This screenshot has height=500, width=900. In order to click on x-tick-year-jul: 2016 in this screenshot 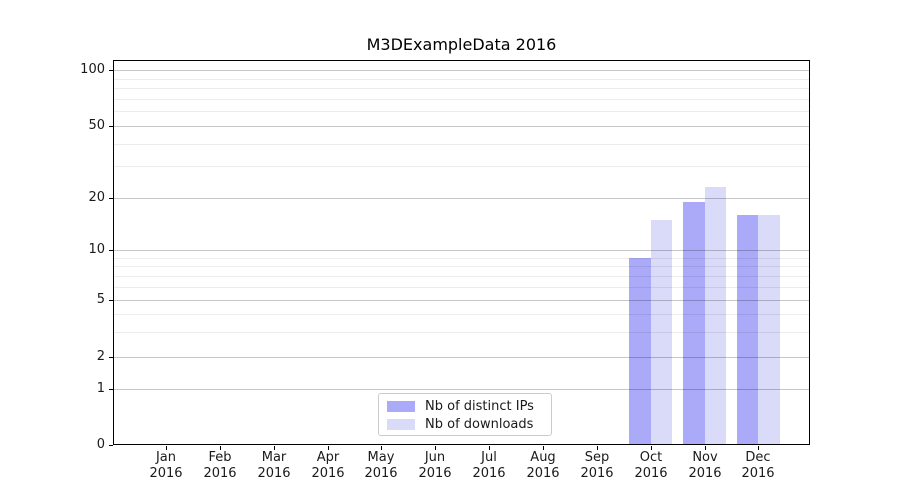, I will do `click(489, 473)`.